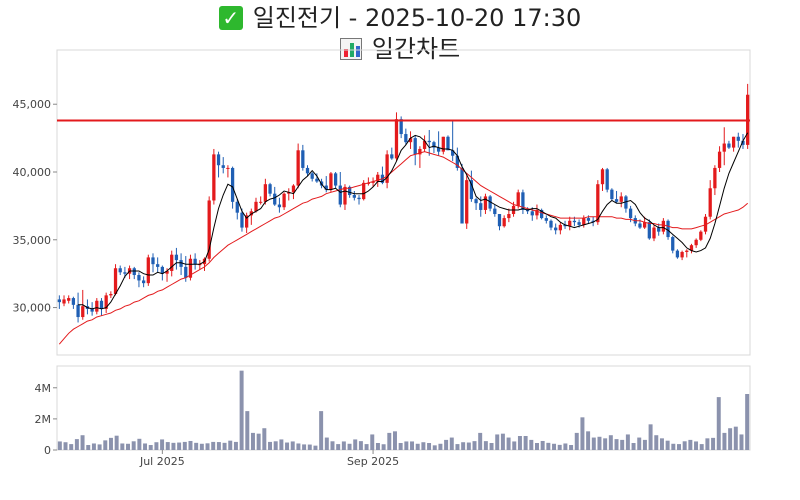 Image resolution: width=800 pixels, height=500 pixels. Describe the element at coordinates (35, 206) in the screenshot. I see `price-axis: 30,000 35,000 40,000 45,000` at that location.